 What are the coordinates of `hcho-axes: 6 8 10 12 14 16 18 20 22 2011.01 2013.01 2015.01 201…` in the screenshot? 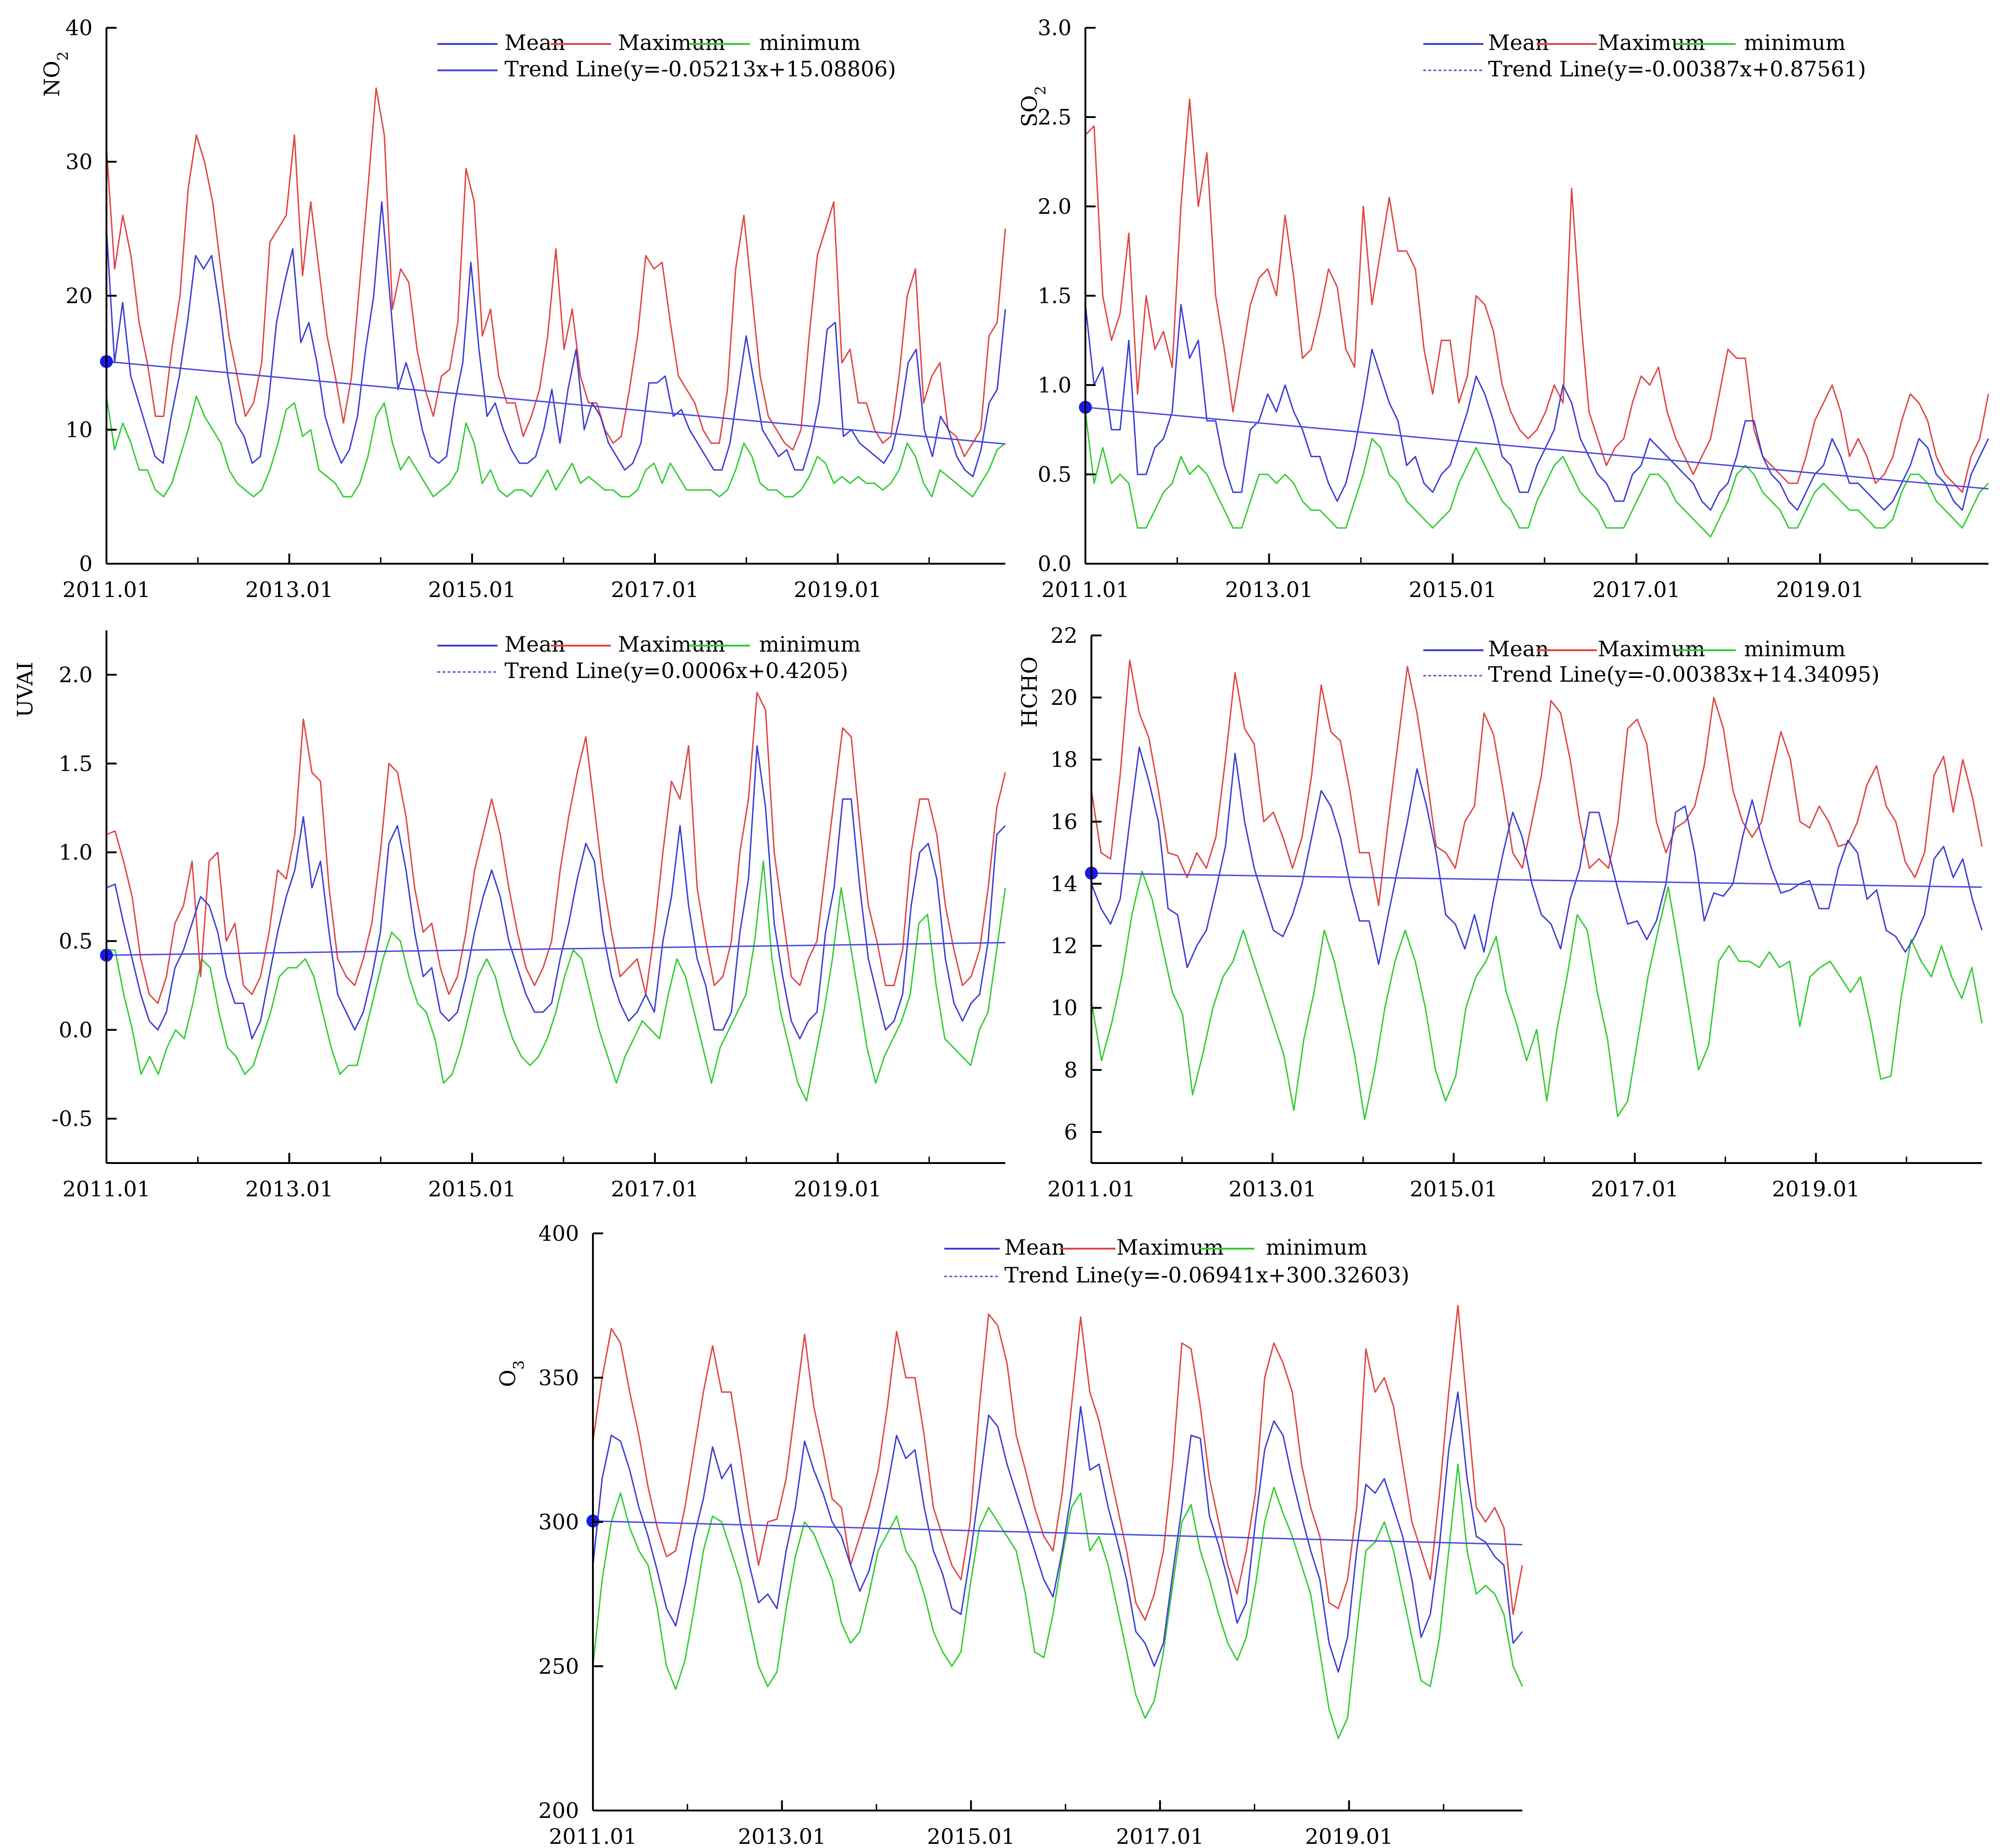 It's located at (1514, 912).